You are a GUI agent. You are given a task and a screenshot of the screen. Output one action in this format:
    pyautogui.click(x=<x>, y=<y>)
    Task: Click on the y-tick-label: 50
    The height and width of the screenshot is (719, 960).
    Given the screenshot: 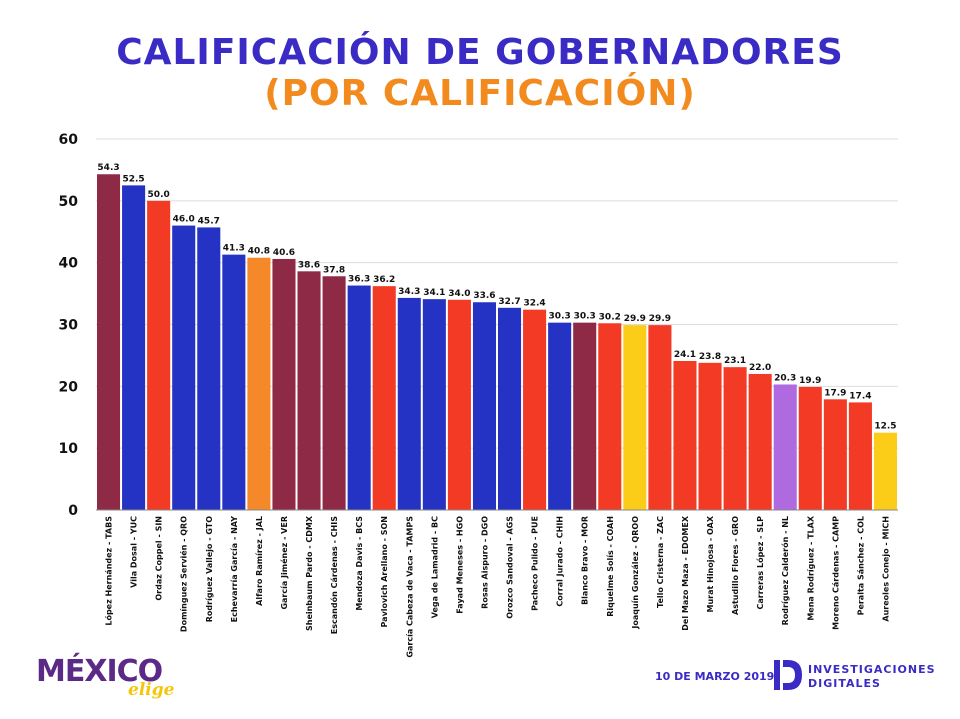 What is the action you would take?
    pyautogui.click(x=69, y=202)
    